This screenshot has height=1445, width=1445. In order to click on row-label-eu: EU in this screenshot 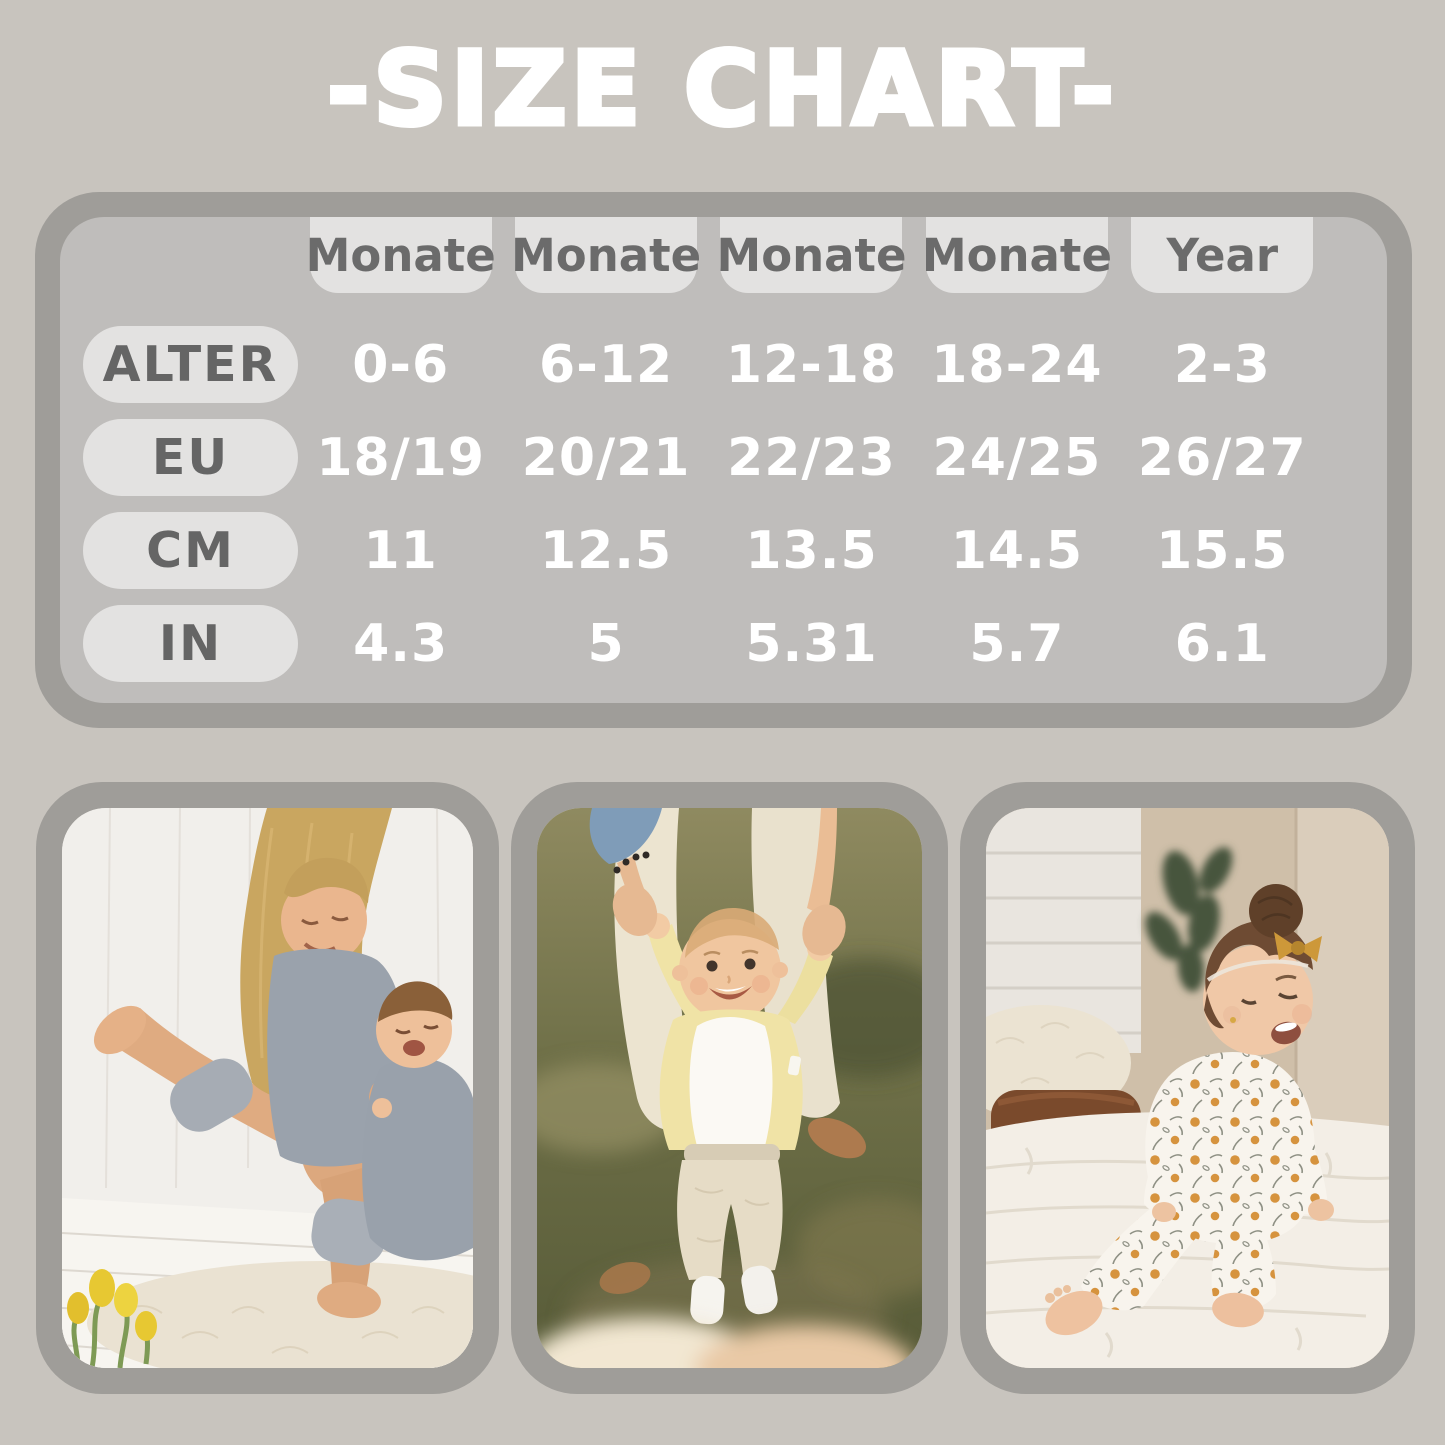, I will do `click(190, 457)`.